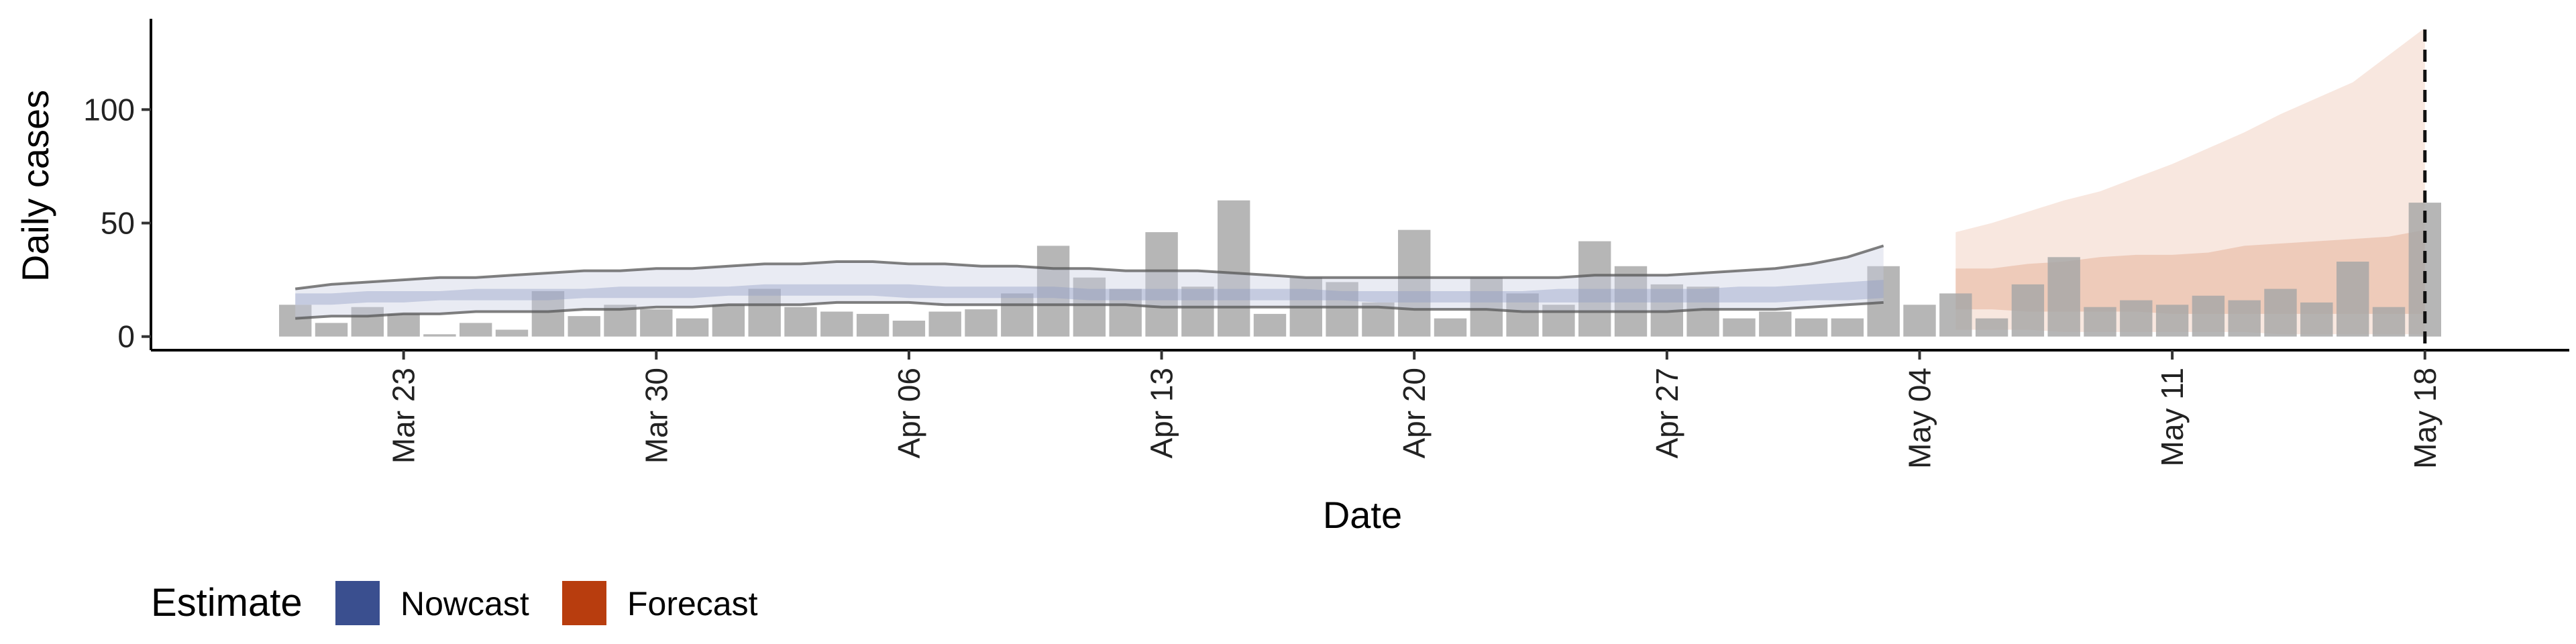  Describe the element at coordinates (357, 603) in the screenshot. I see `legend-swatch-nowcast` at that location.